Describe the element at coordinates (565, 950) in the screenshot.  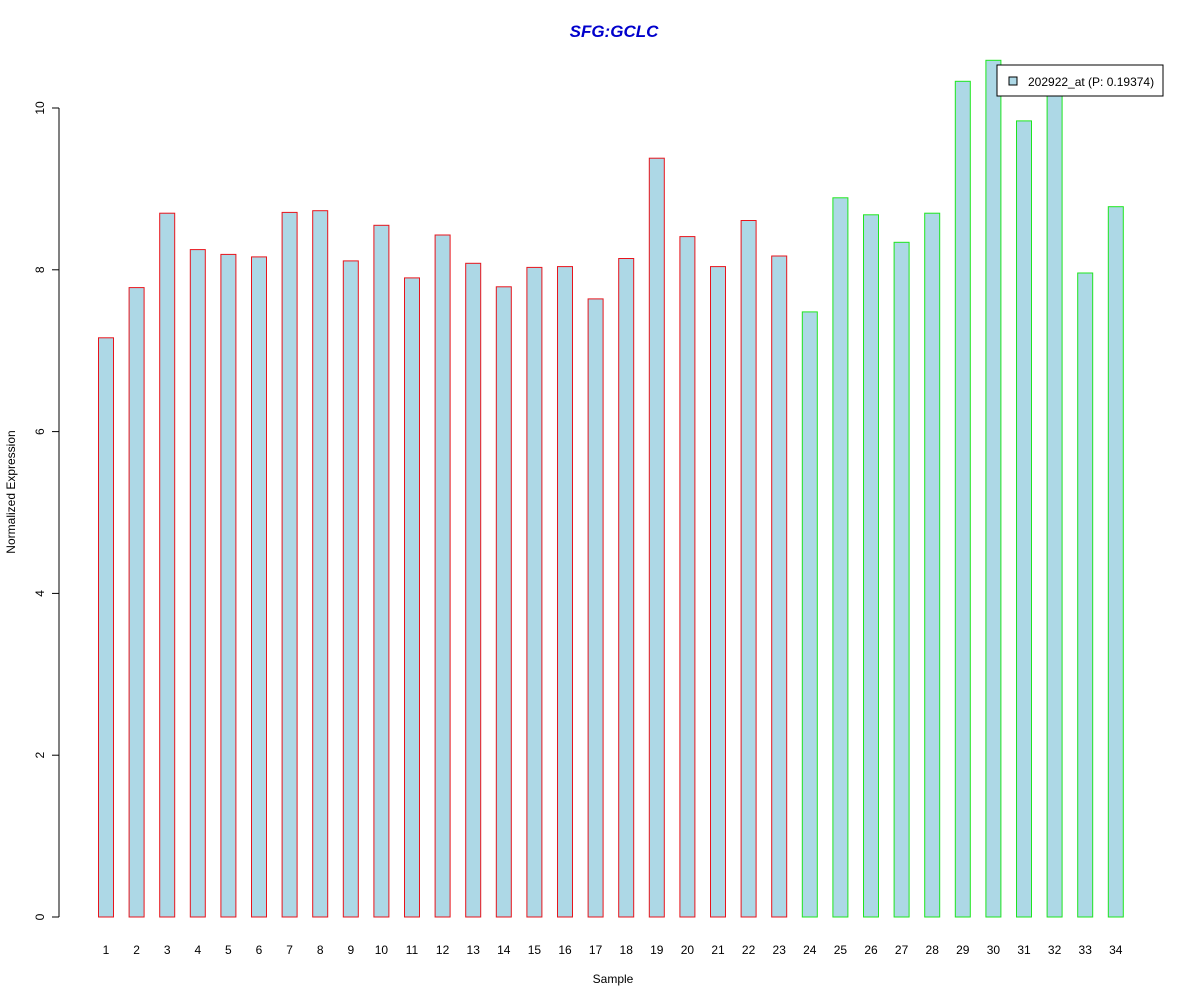
I see `x-tick-label: 16` at that location.